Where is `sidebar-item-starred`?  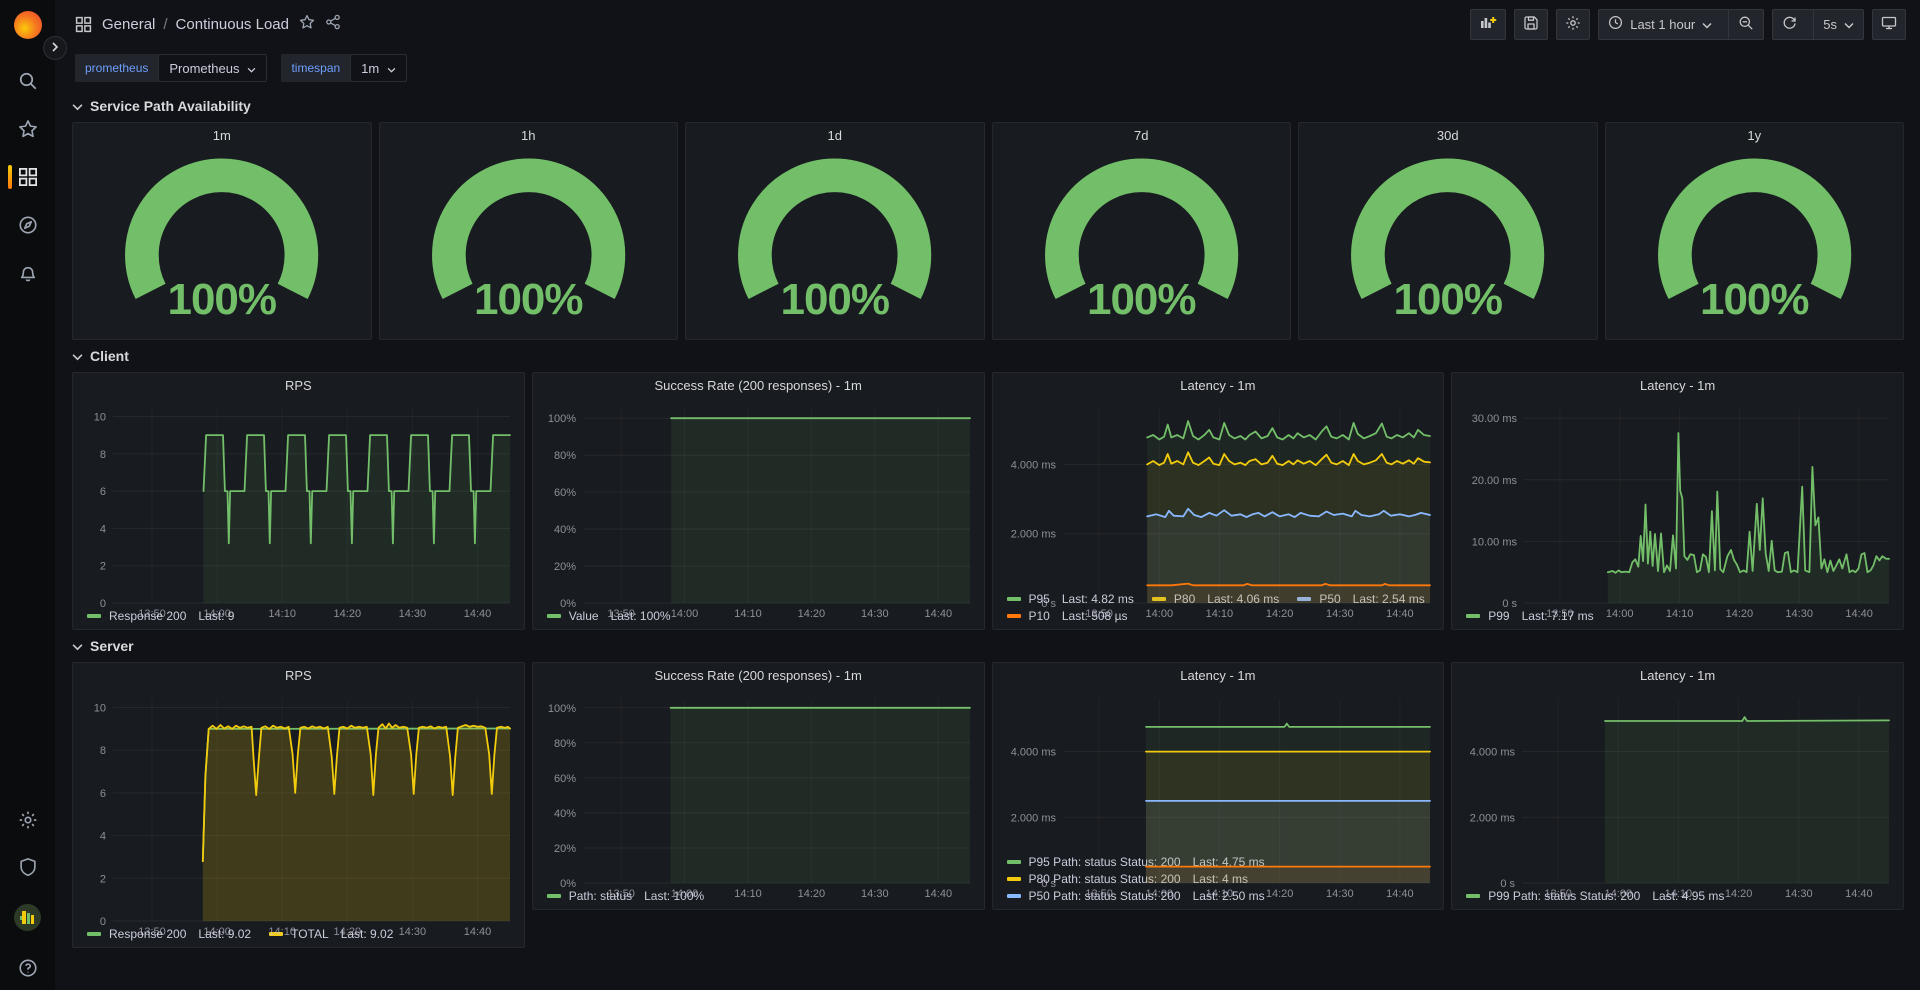
sidebar-item-starred is located at coordinates (27, 129).